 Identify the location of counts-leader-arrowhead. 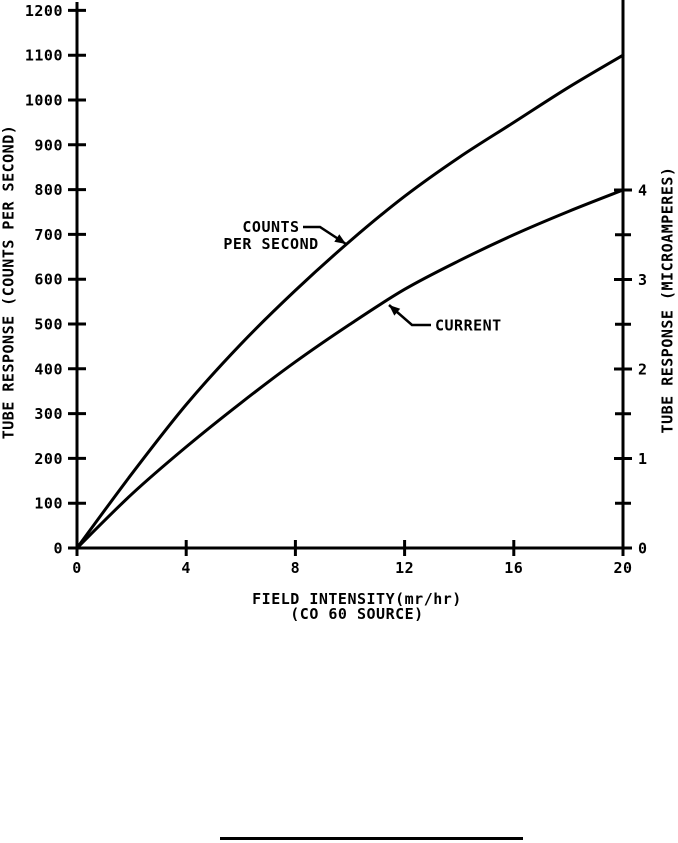
(340, 239).